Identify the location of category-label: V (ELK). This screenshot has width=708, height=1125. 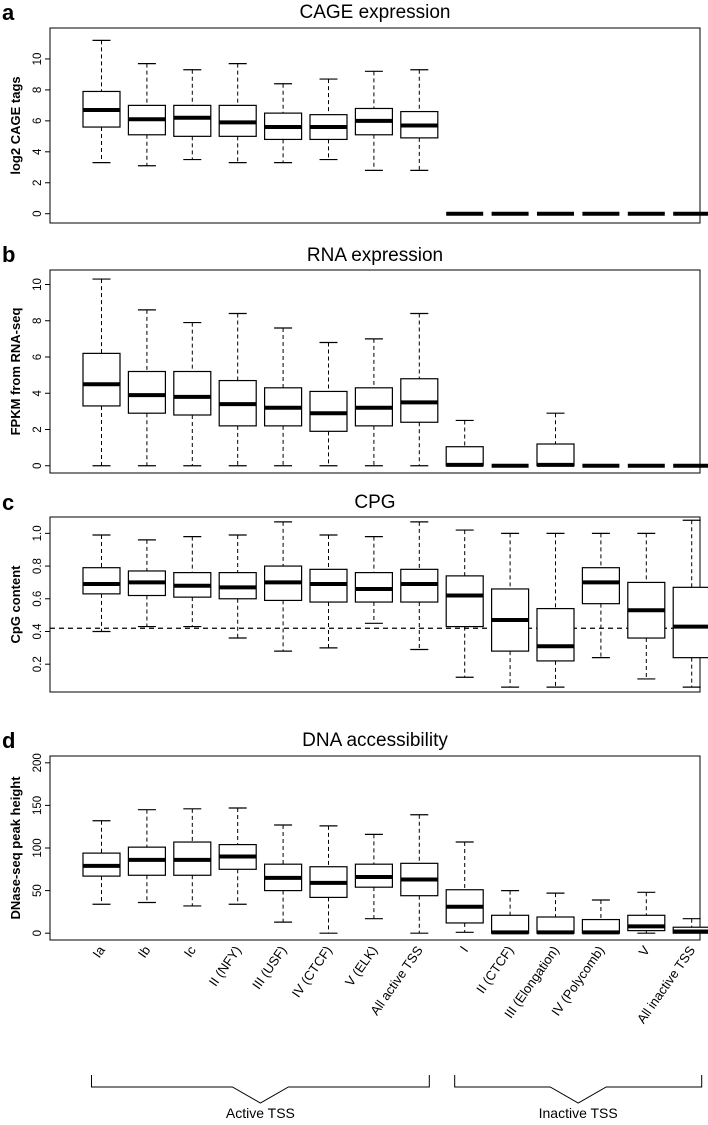
(361, 966).